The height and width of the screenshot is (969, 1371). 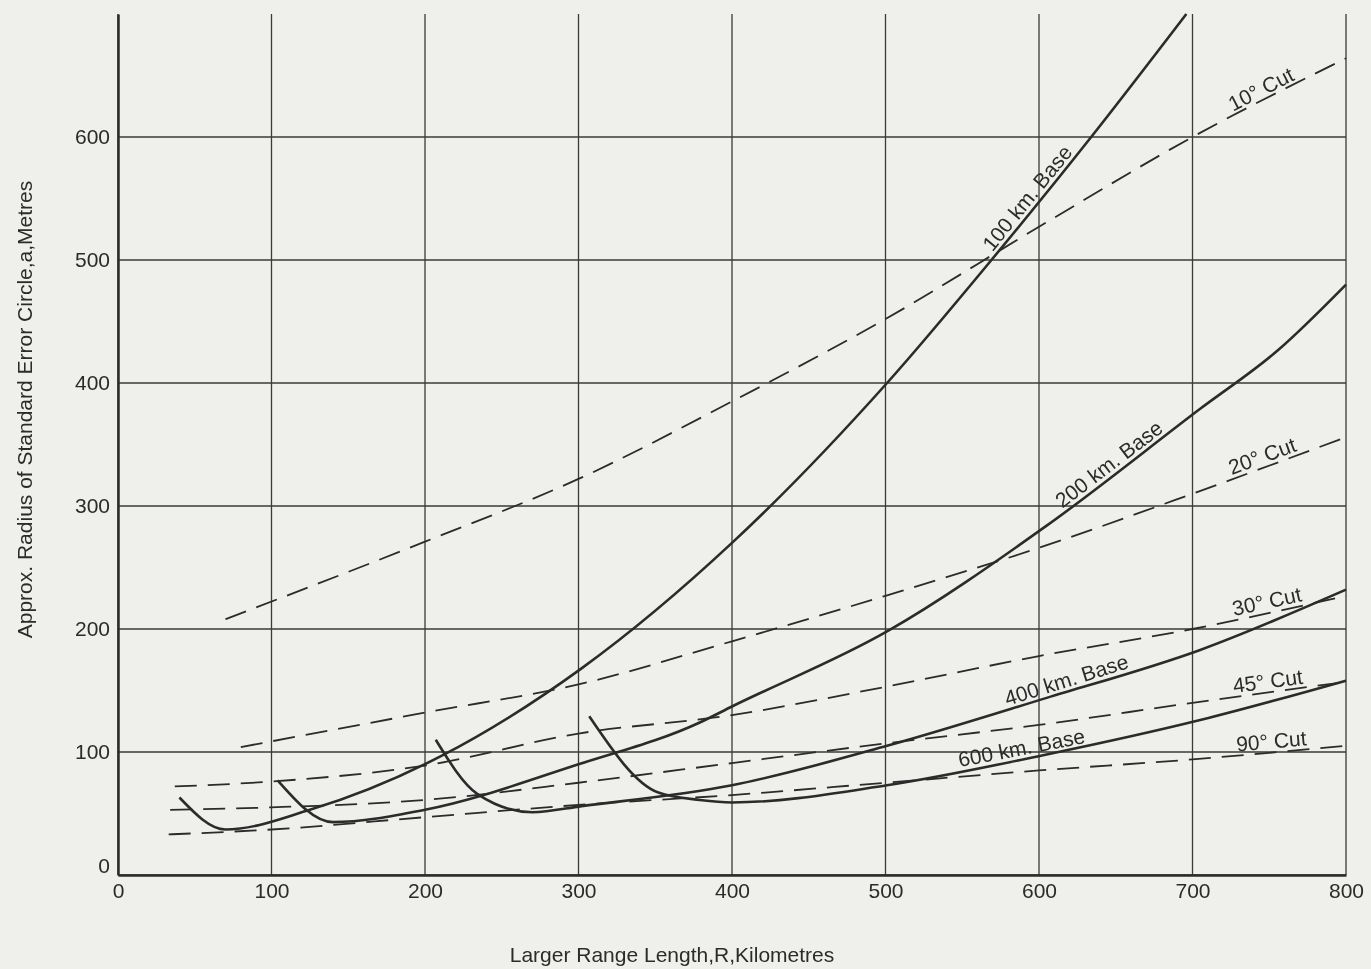 I want to click on y-tick-label: 0, so click(x=104, y=866).